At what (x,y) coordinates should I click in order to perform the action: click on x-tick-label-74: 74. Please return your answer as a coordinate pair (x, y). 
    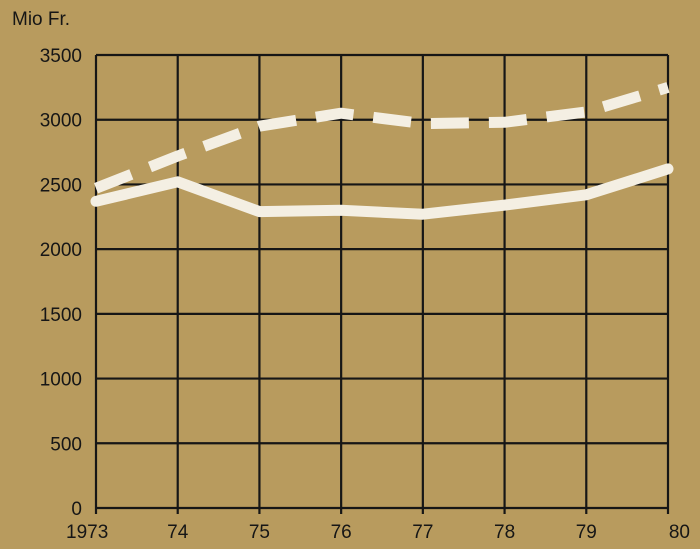
    Looking at the image, I should click on (178, 532).